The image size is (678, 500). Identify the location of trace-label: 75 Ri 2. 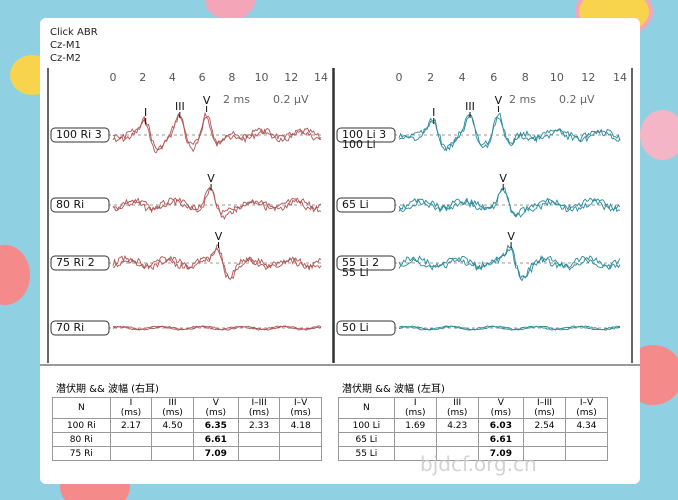
(75, 262).